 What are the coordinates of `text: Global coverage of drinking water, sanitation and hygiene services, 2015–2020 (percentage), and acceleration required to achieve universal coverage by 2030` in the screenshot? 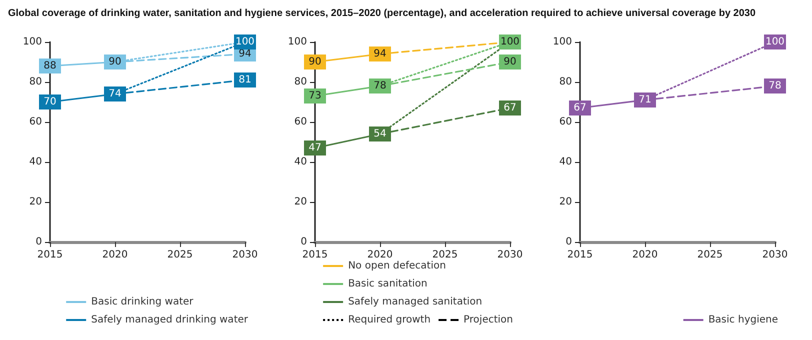 It's located at (382, 13).